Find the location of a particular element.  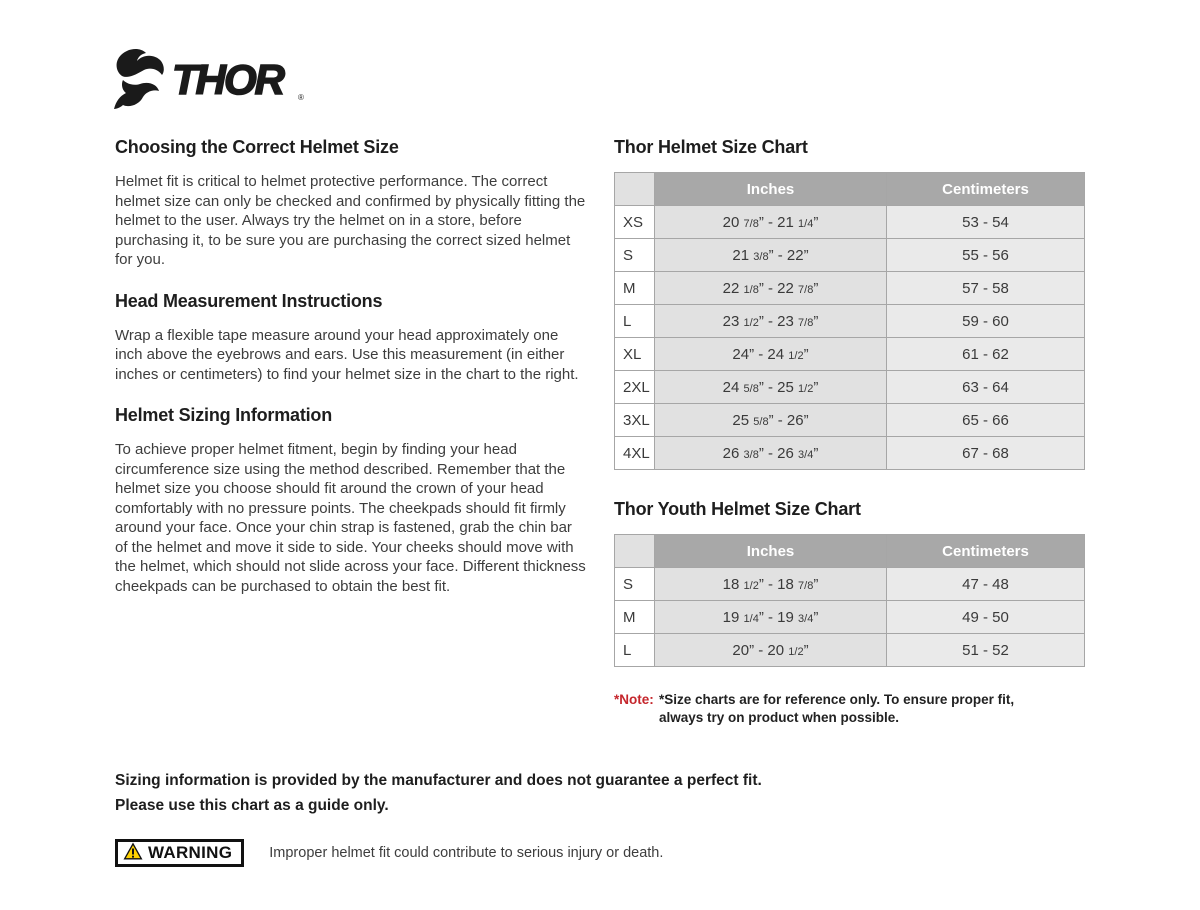

size-label: XS is located at coordinates (634, 222).